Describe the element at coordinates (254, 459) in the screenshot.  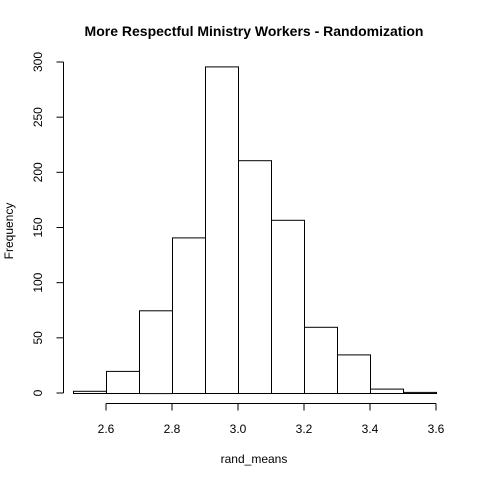
I see `x-axis-label: rand_means` at that location.